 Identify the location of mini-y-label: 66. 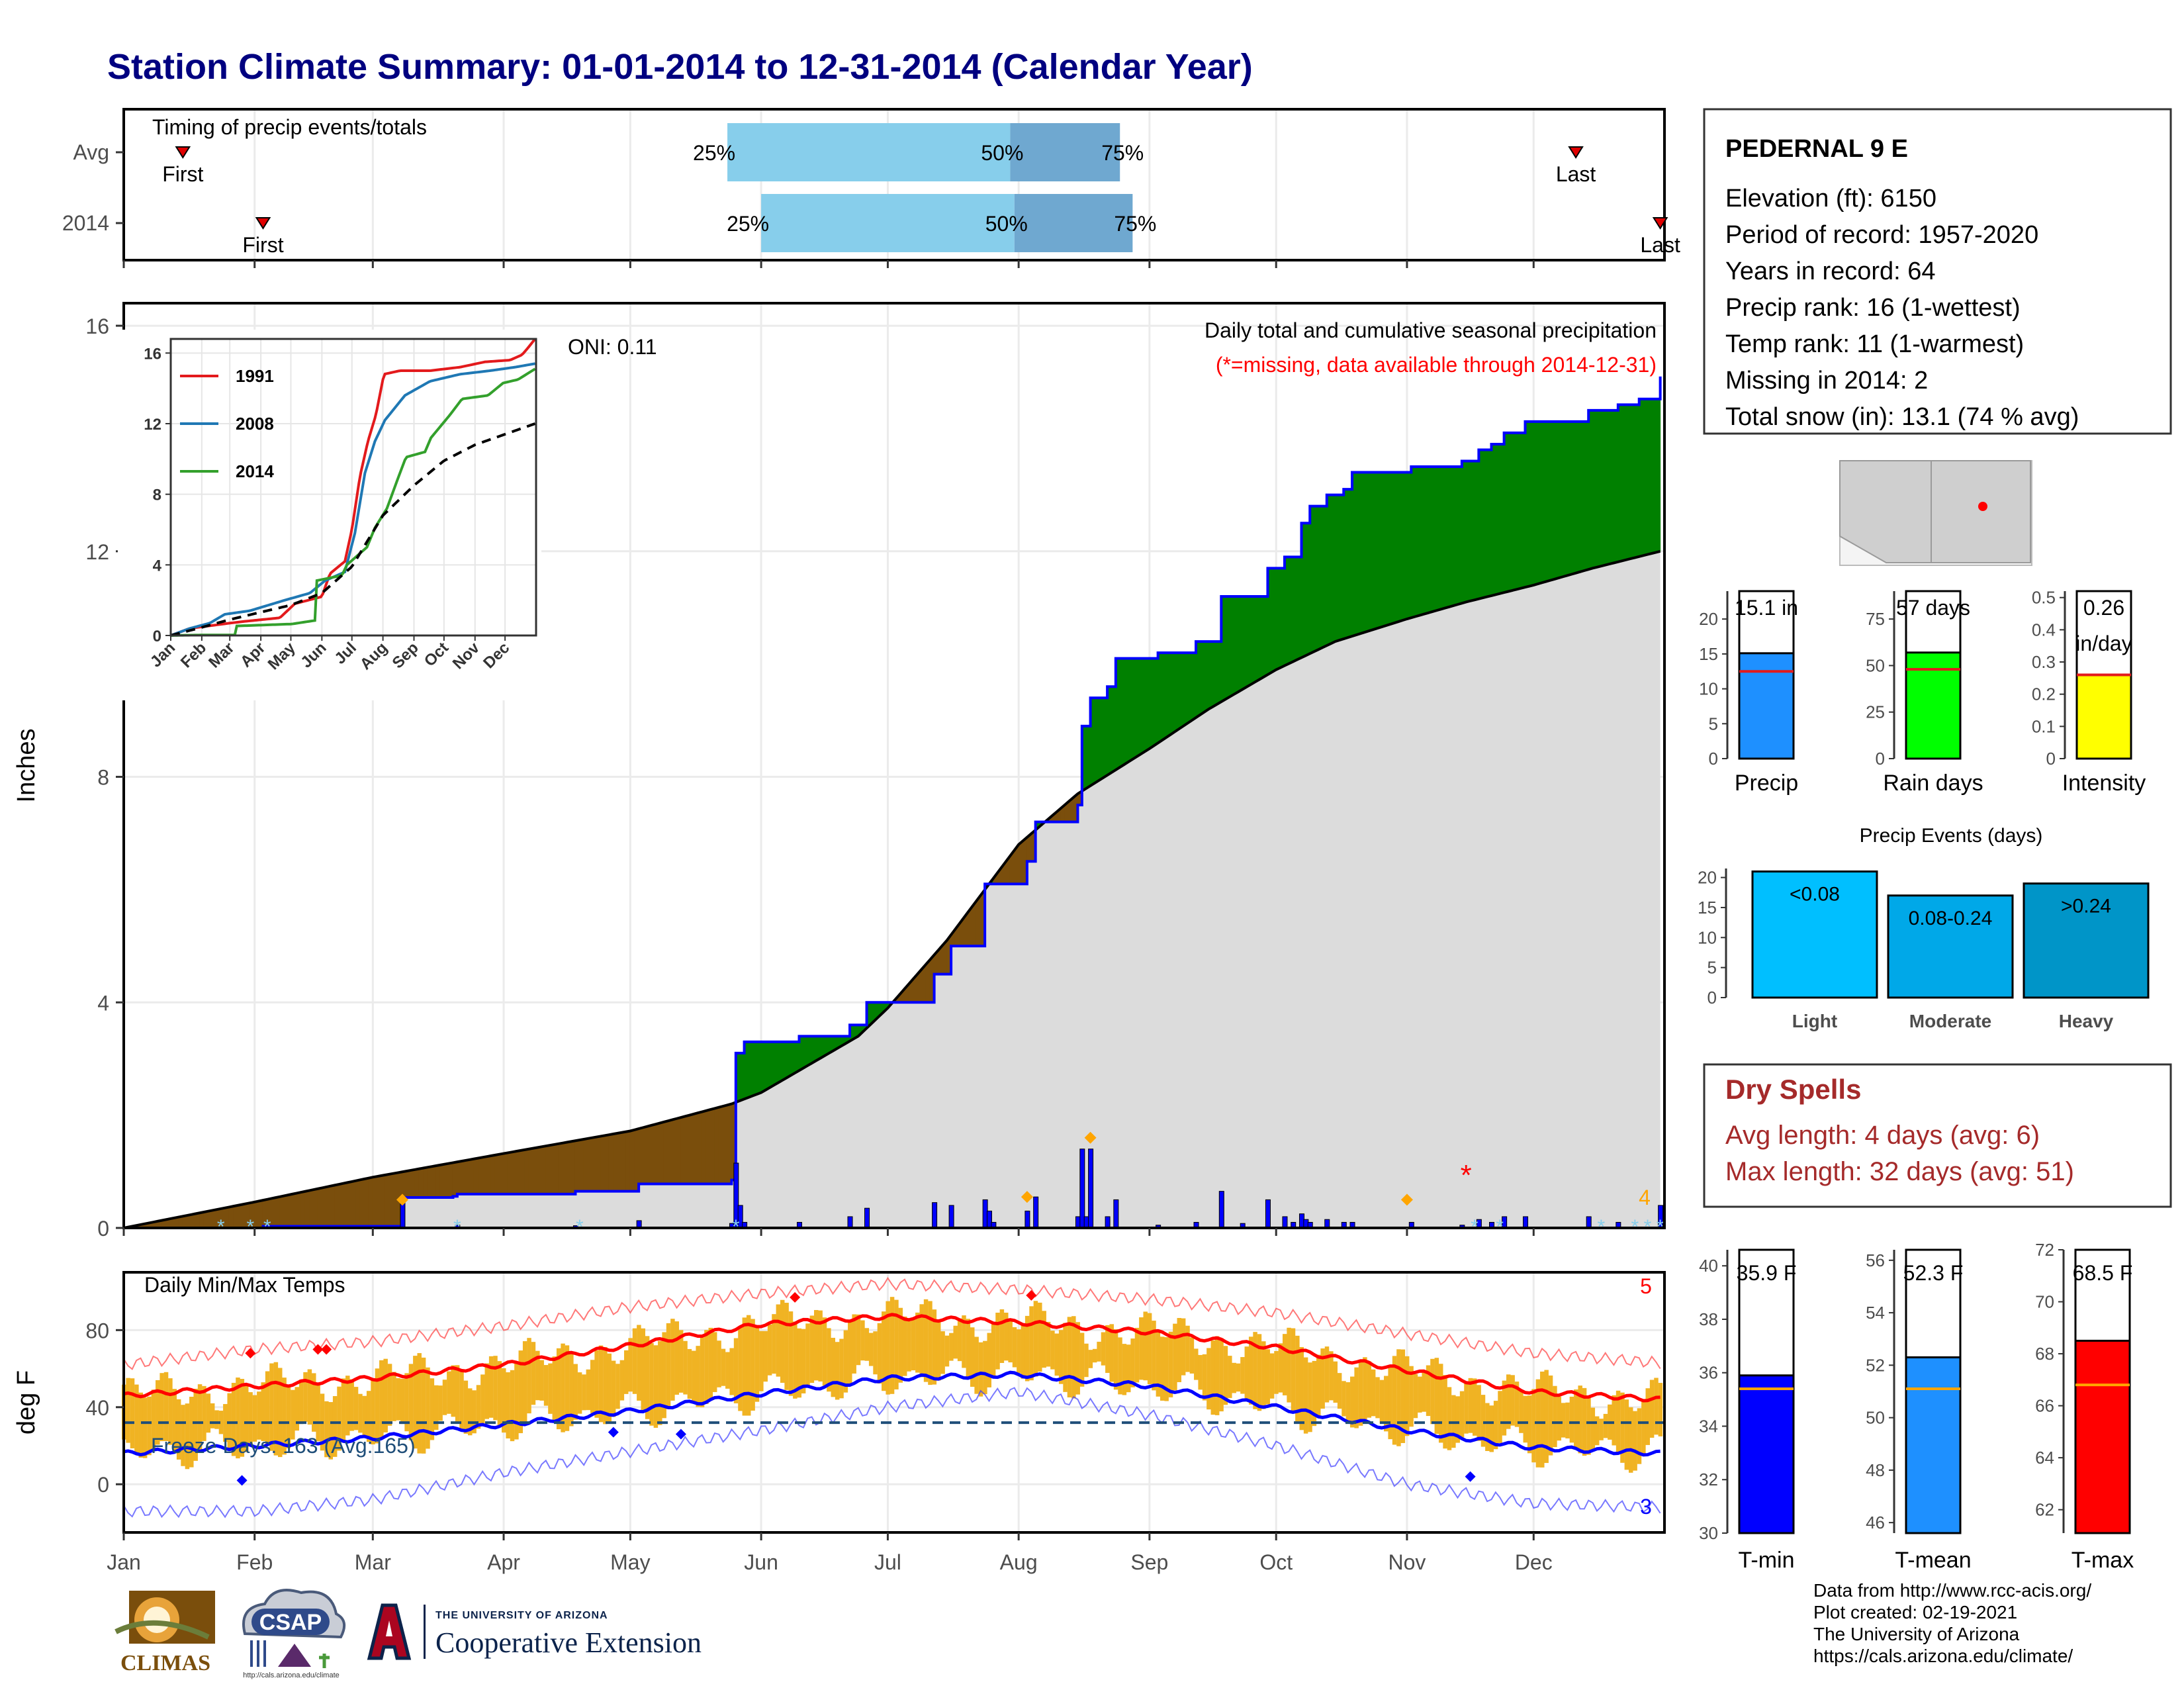
(2045, 1406).